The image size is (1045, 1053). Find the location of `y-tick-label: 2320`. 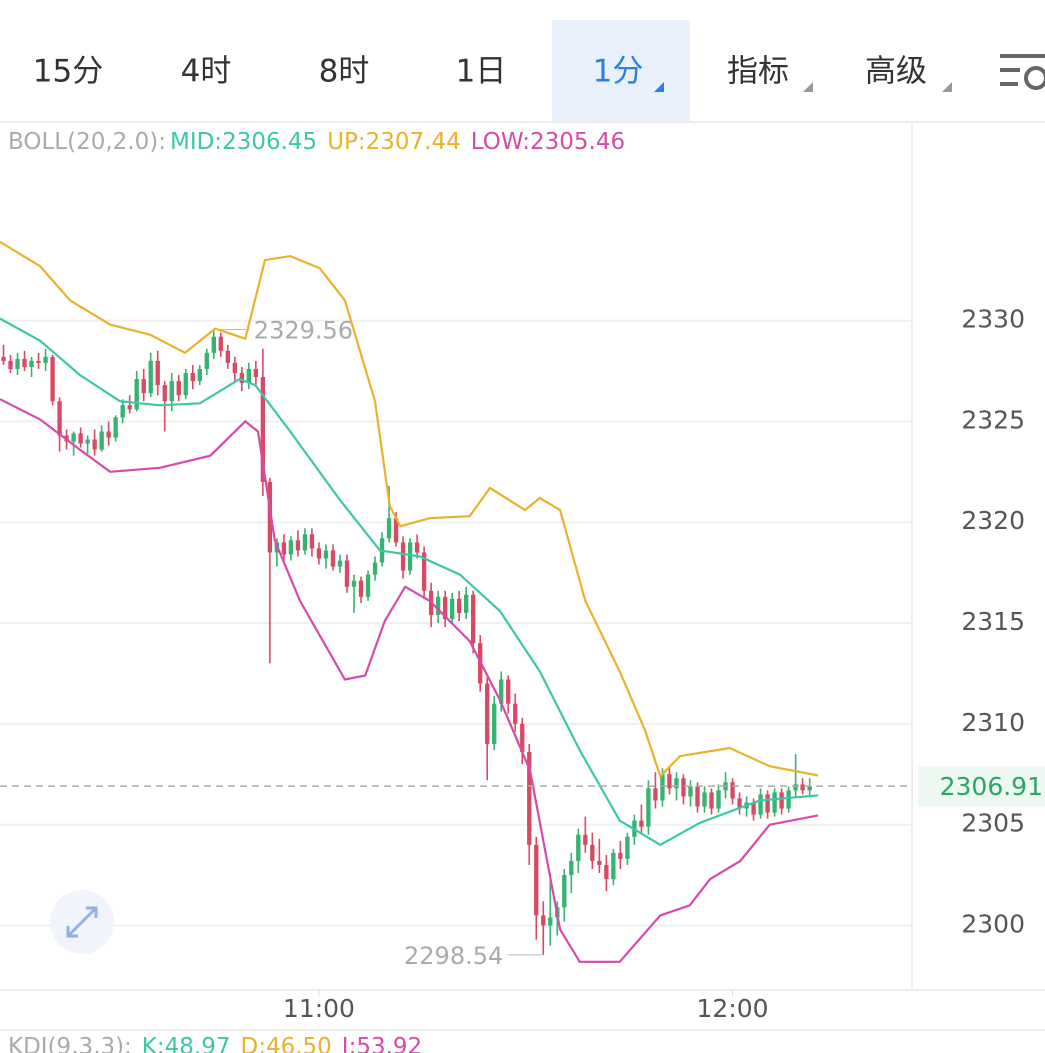

y-tick-label: 2320 is located at coordinates (993, 520).